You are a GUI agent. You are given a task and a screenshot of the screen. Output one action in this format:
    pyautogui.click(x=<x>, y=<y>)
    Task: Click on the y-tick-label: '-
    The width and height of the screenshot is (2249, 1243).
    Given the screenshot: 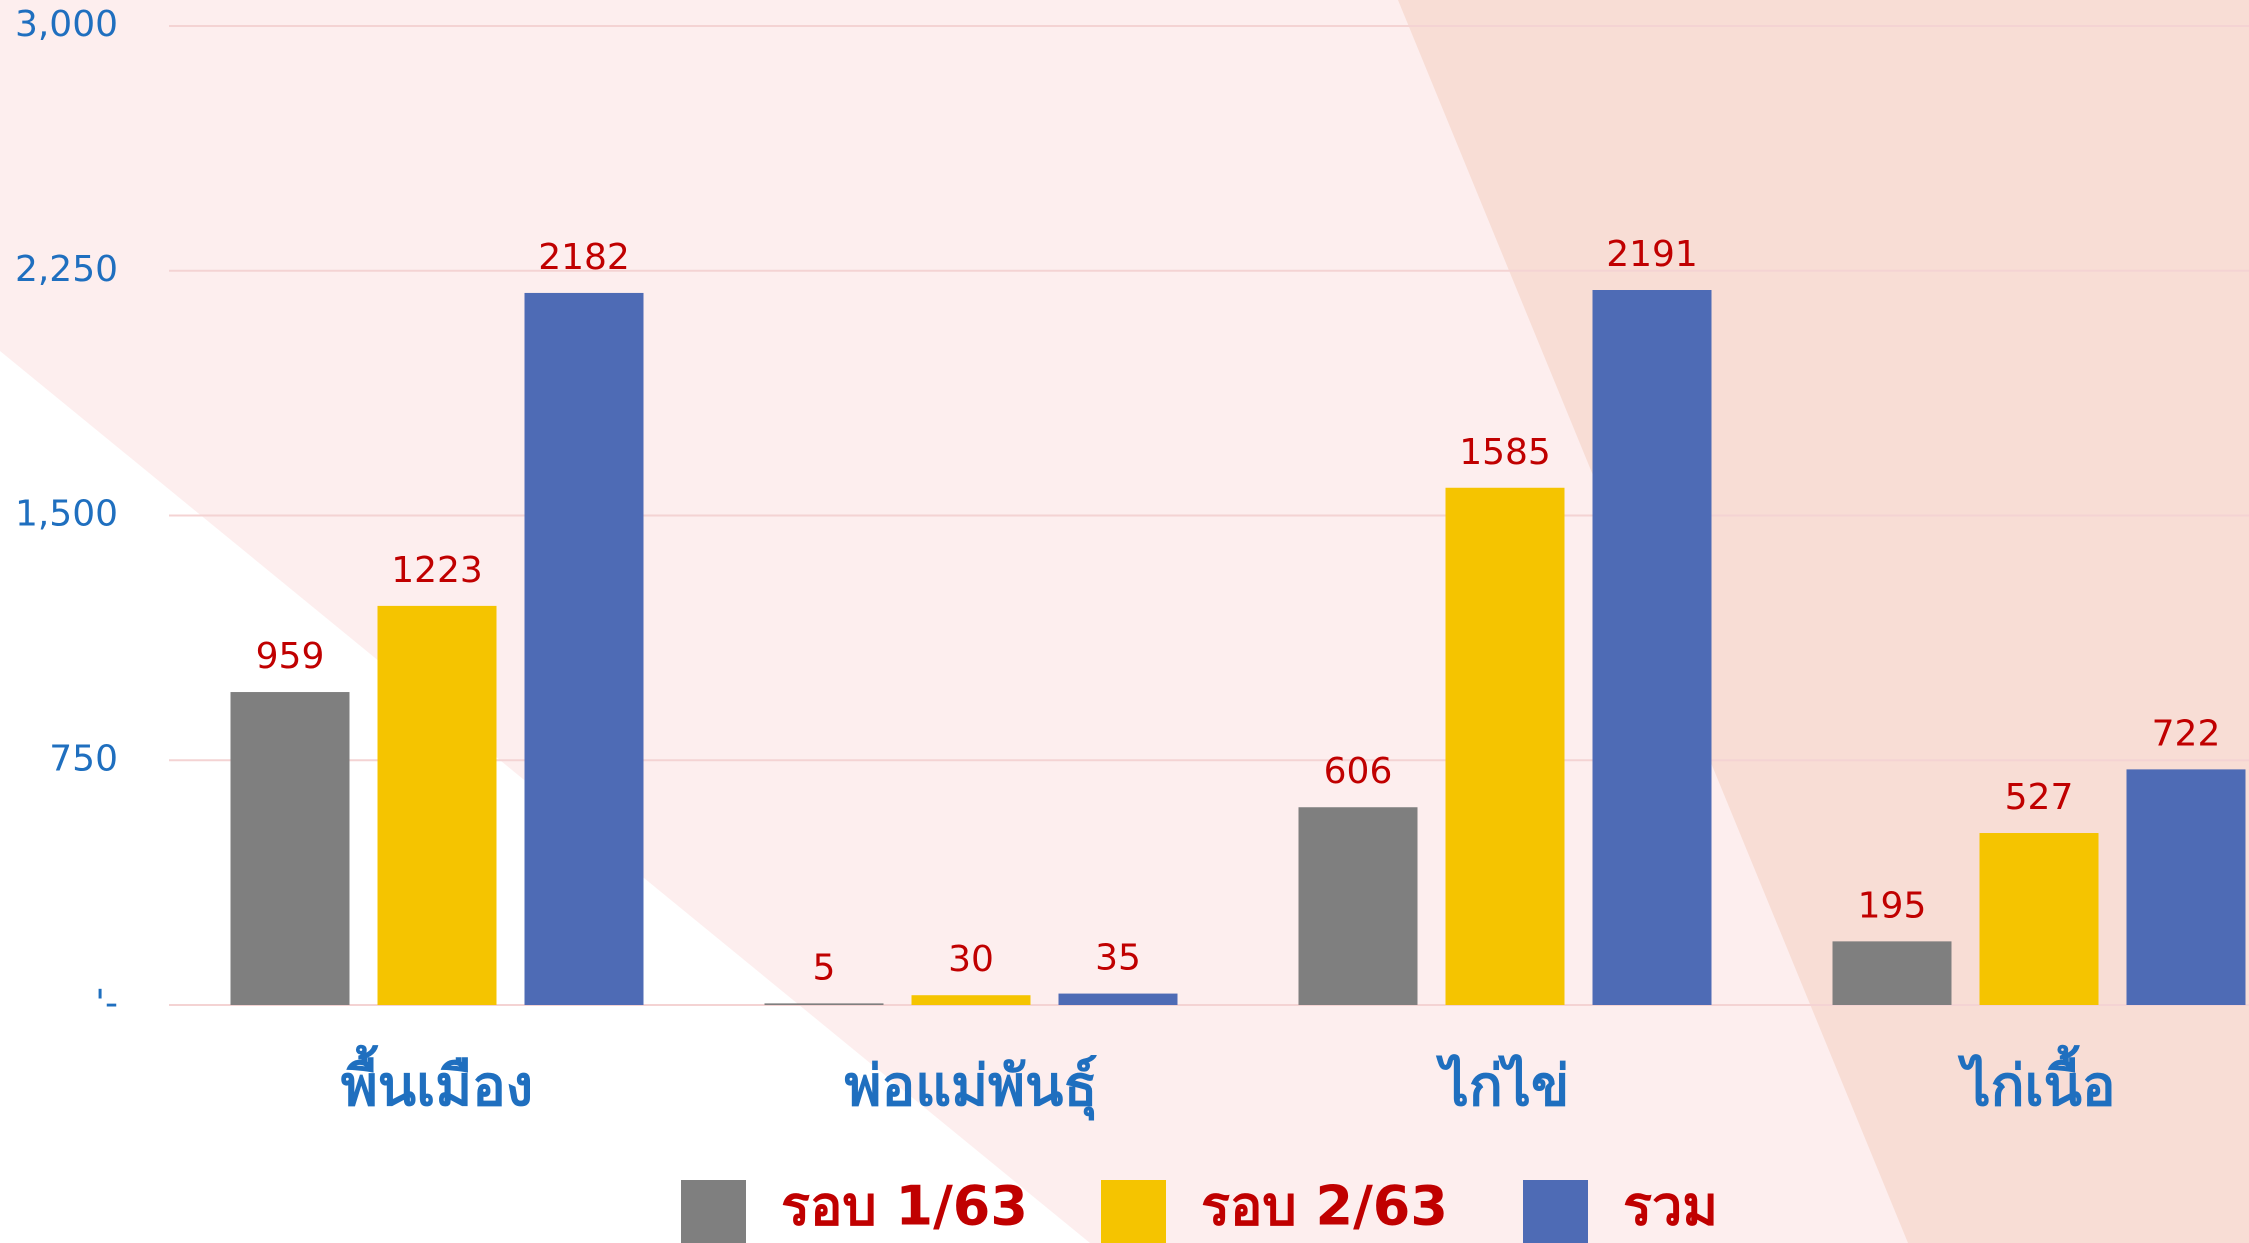 What is the action you would take?
    pyautogui.click(x=106, y=1003)
    